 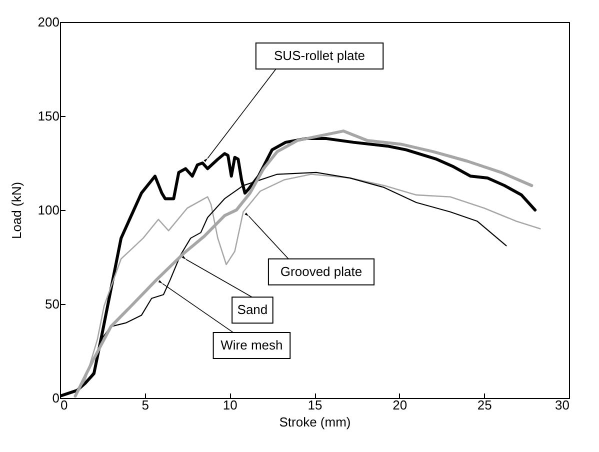 What do you see at coordinates (230, 405) in the screenshot?
I see `x-tick-label: 10` at bounding box center [230, 405].